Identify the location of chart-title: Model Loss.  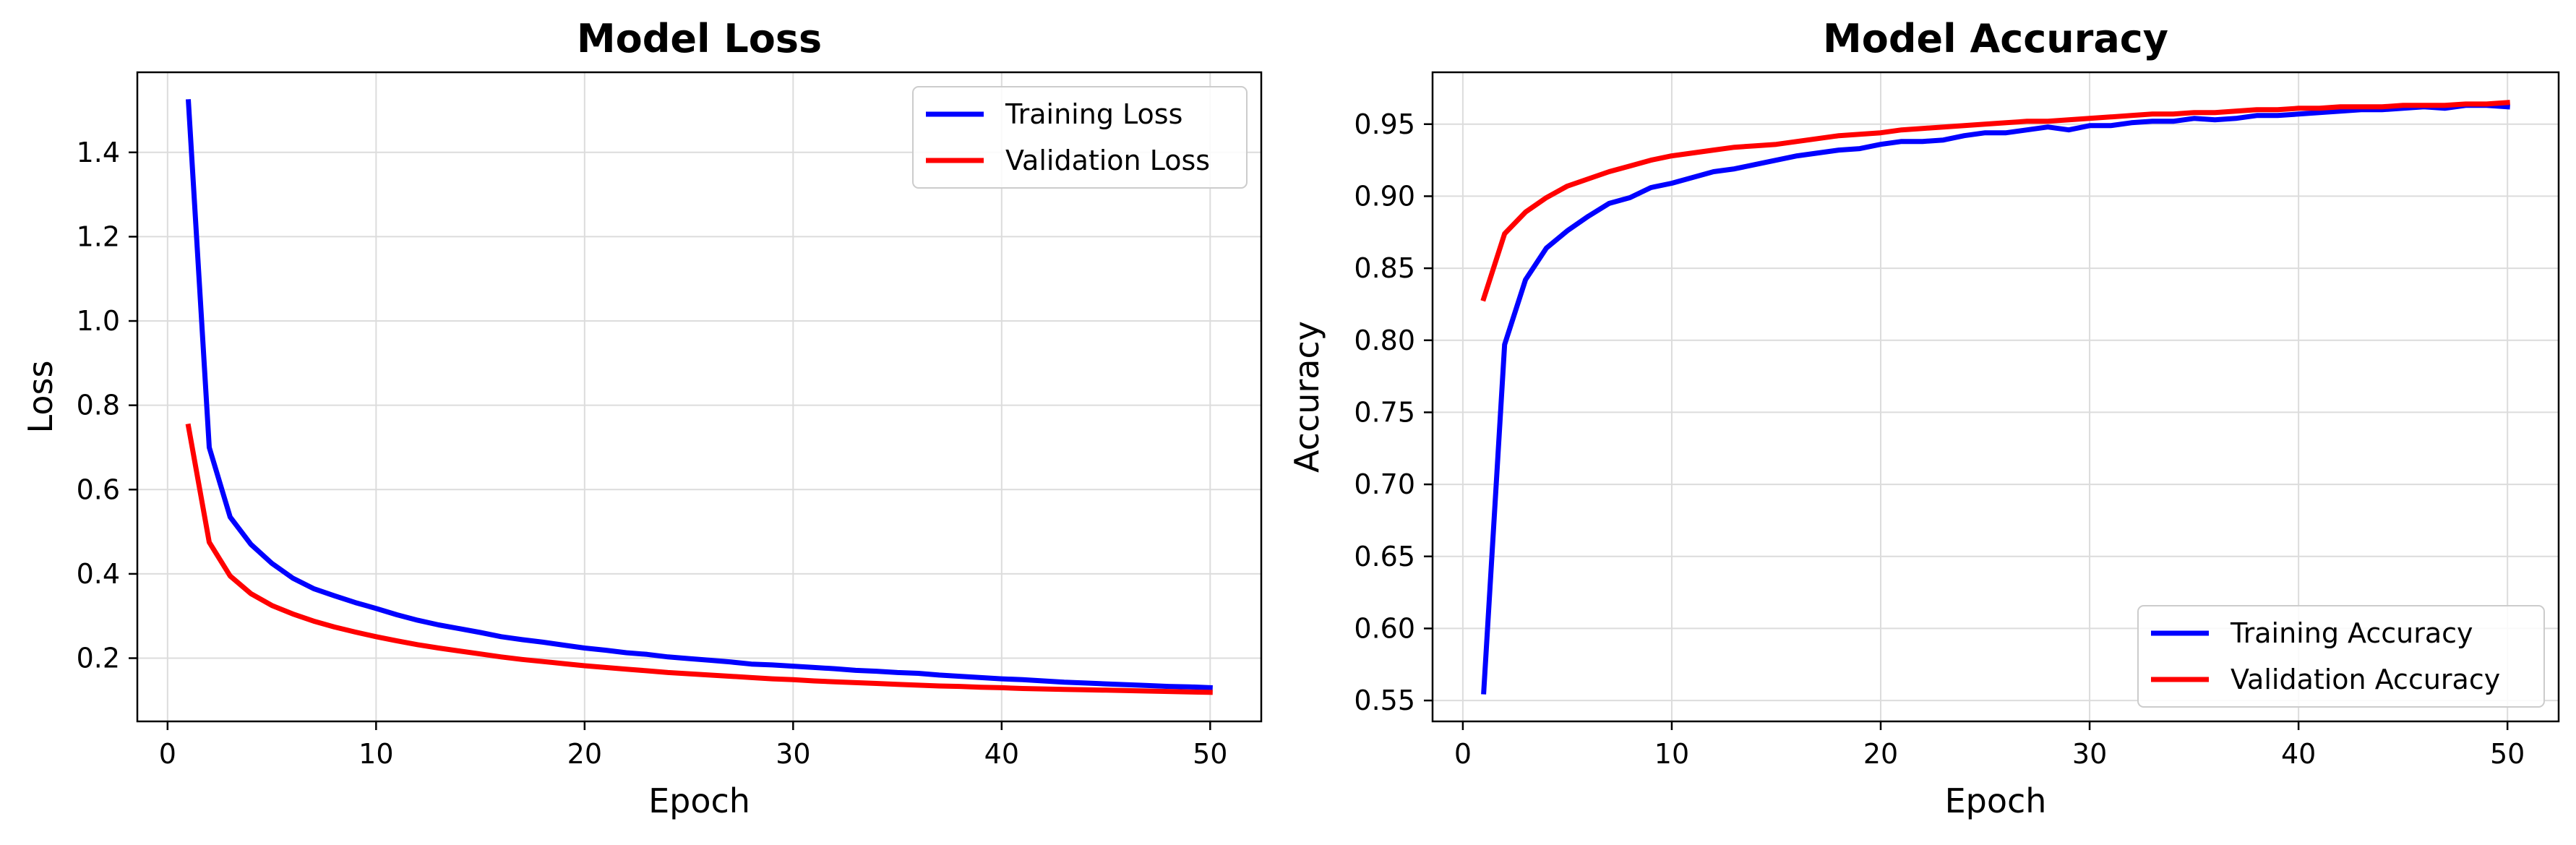
(700, 38).